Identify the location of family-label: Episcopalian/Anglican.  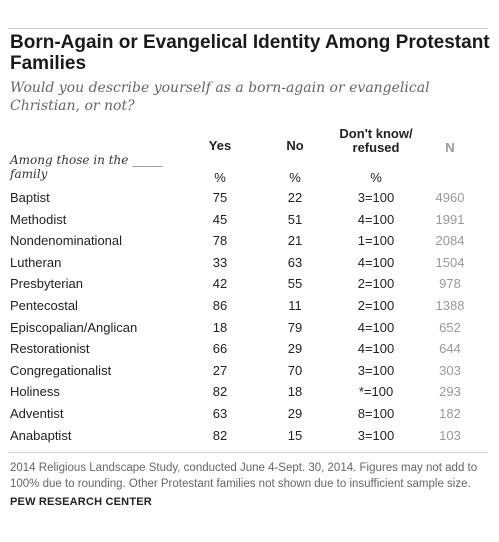
(74, 327).